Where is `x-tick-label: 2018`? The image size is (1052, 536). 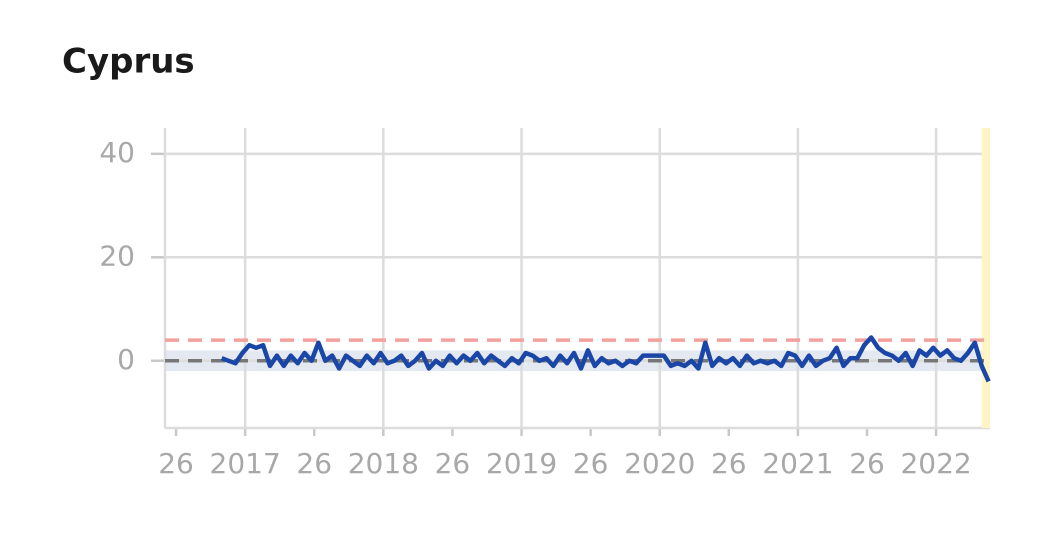 x-tick-label: 2018 is located at coordinates (383, 463).